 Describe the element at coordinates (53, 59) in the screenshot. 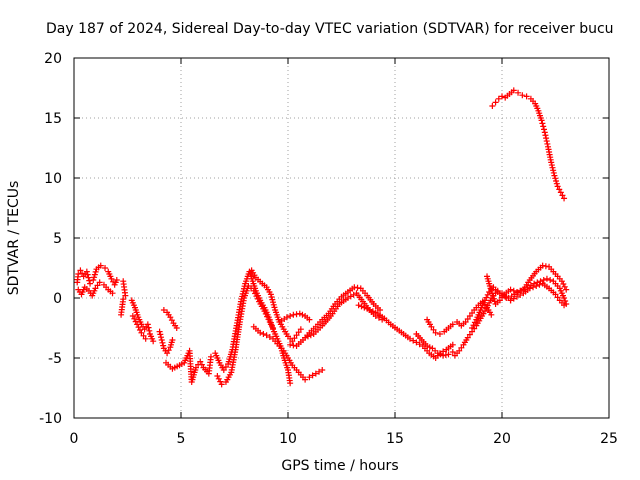

I see `y-tick-label: 20` at that location.